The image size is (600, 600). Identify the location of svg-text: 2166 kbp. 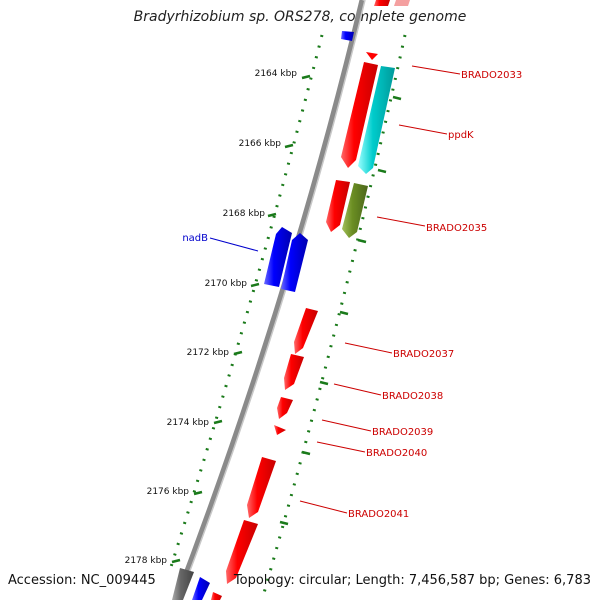
(260, 144).